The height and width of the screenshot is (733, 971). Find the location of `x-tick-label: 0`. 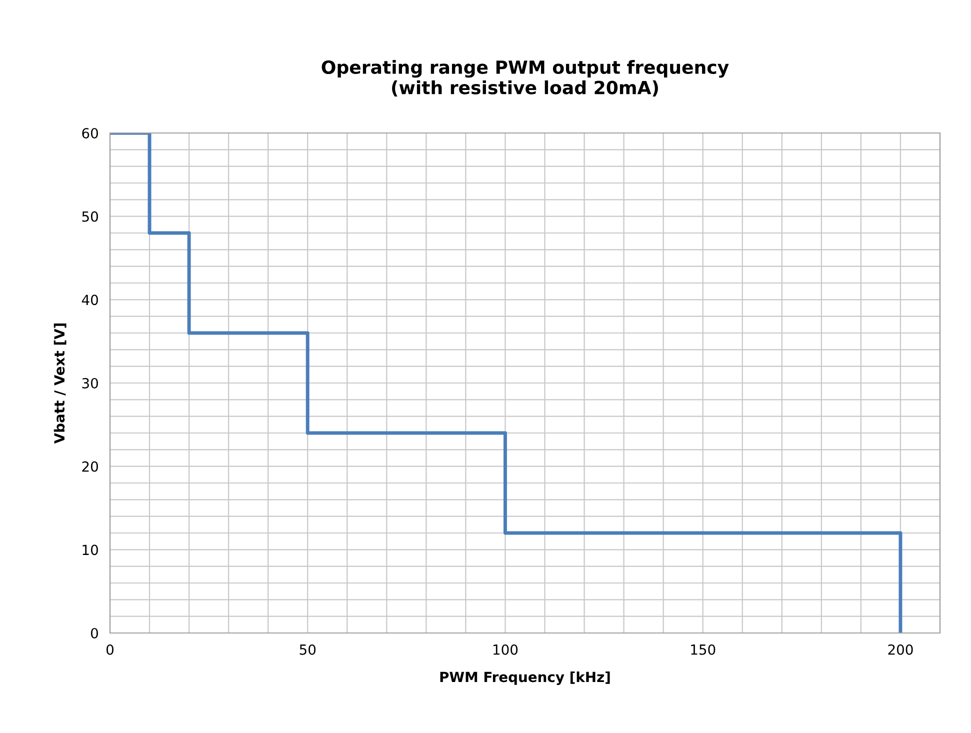

x-tick-label: 0 is located at coordinates (110, 649).